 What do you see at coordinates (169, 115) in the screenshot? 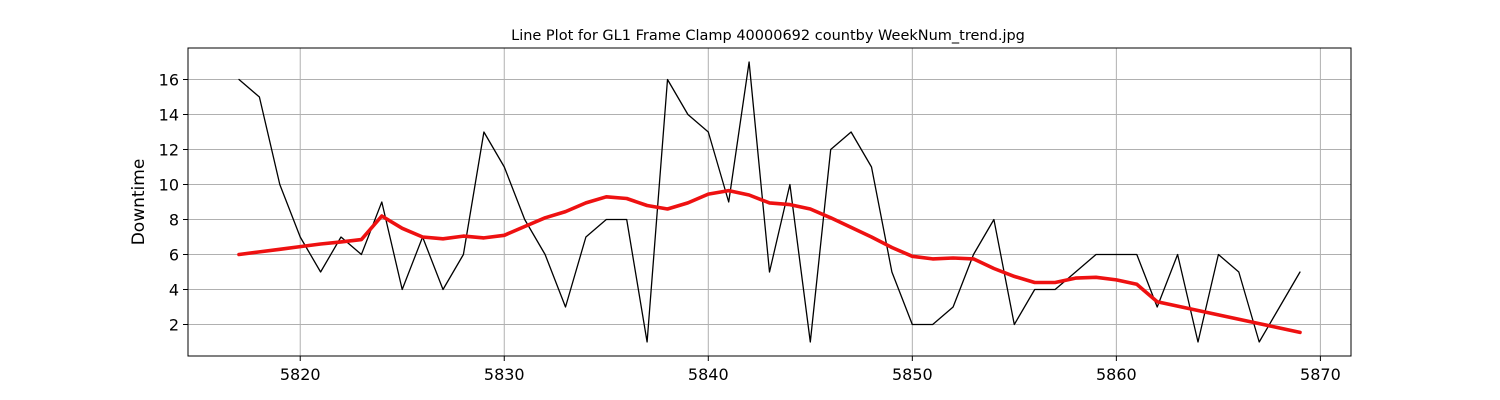
I see `y-tick-label: 14` at bounding box center [169, 115].